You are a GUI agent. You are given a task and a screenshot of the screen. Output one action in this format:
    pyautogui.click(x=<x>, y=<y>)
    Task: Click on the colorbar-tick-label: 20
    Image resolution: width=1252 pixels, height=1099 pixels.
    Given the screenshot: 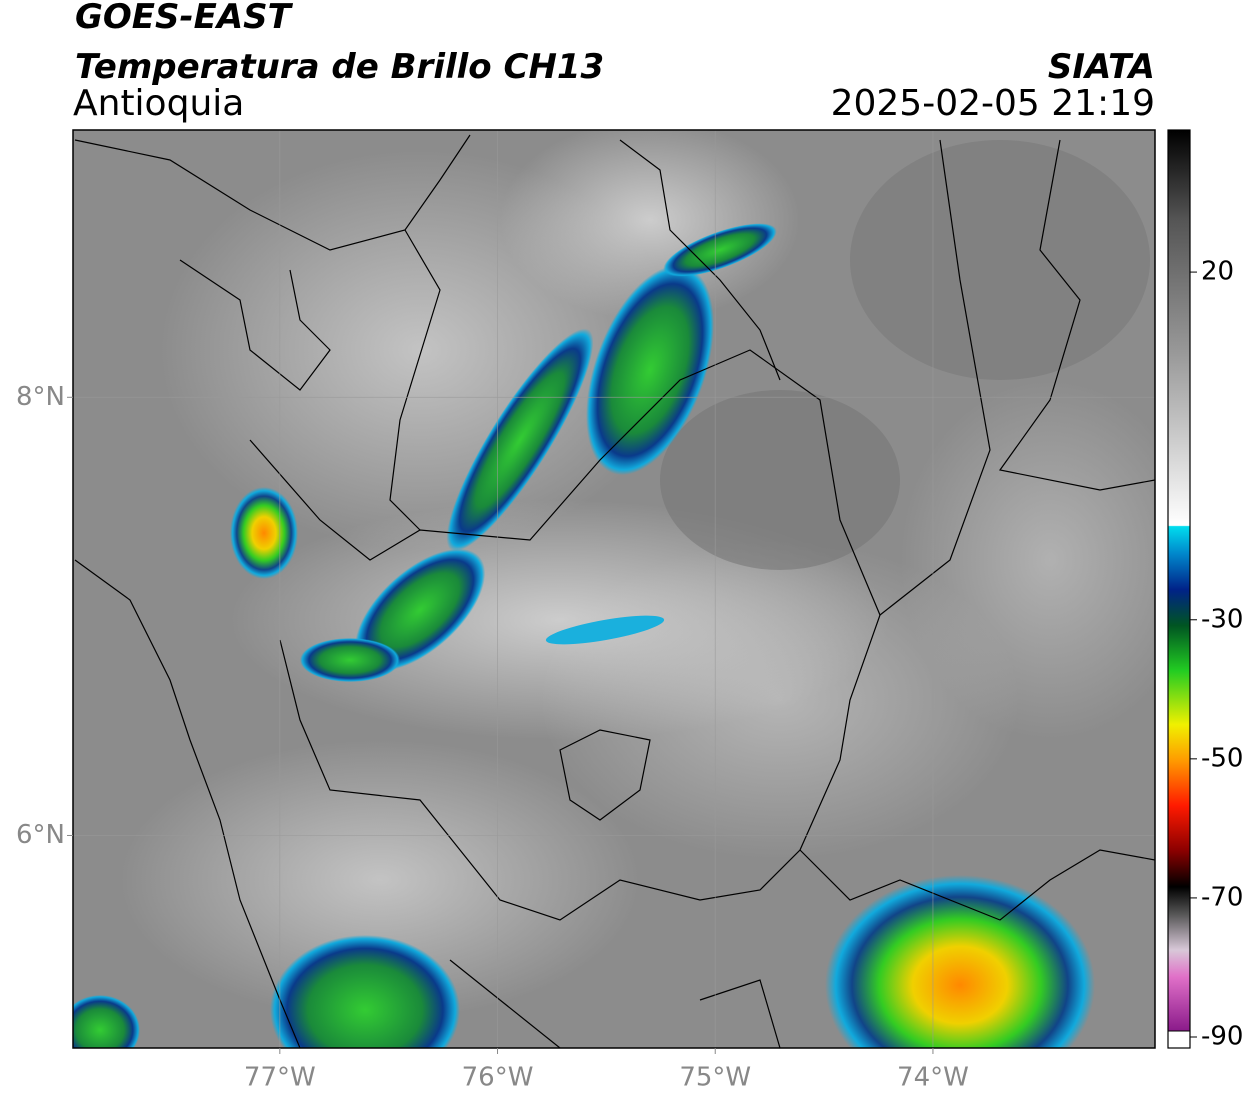 What is the action you would take?
    pyautogui.click(x=1217, y=272)
    